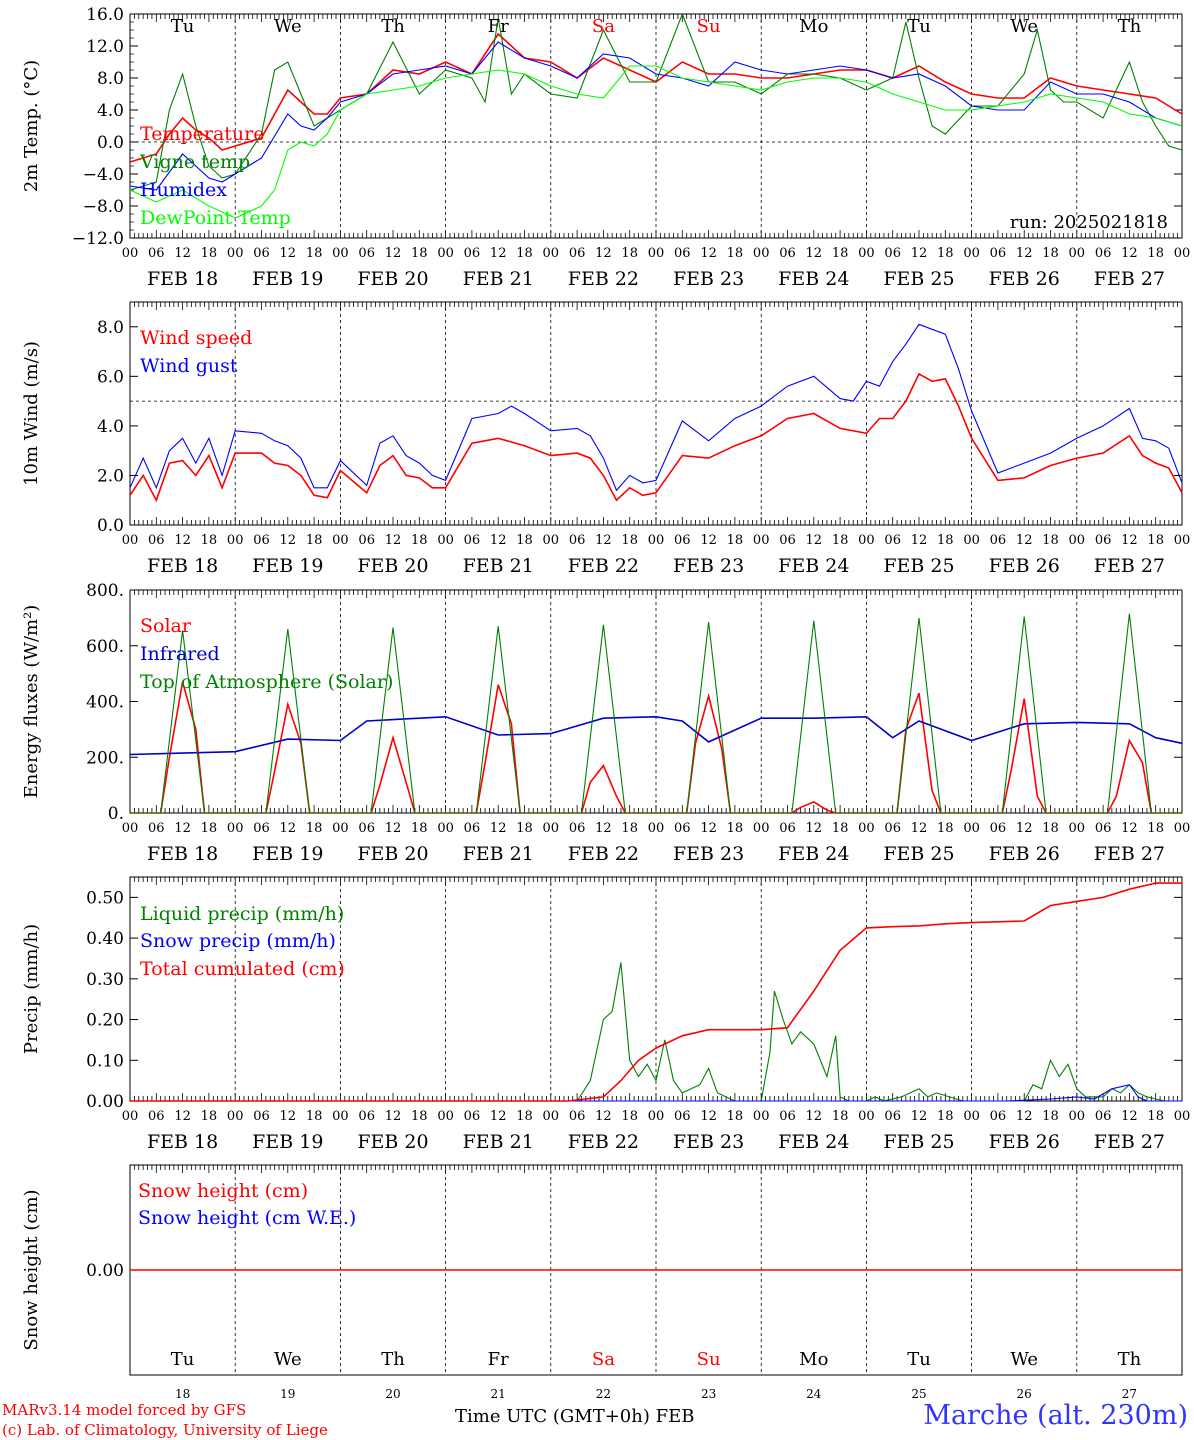 The image size is (1194, 1440). What do you see at coordinates (31, 1269) in the screenshot?
I see `y-axis-label: Snow height (cm)` at bounding box center [31, 1269].